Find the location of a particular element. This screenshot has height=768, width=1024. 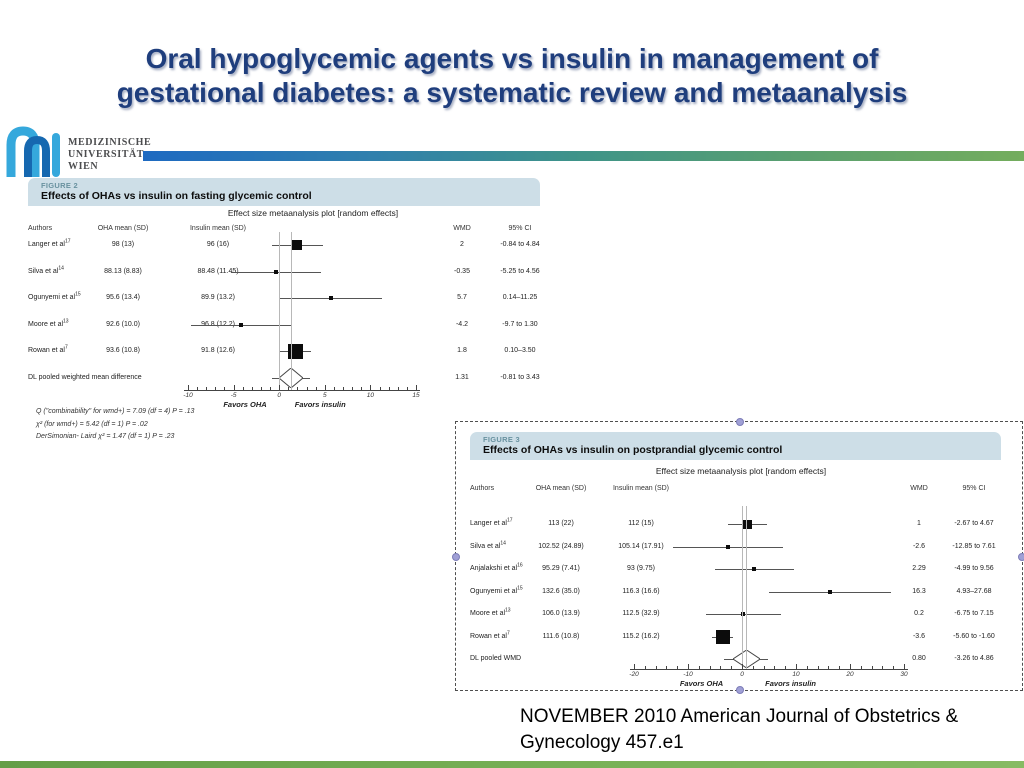

logo-line-1: MEDIZINISCHE is located at coordinates (110, 142).